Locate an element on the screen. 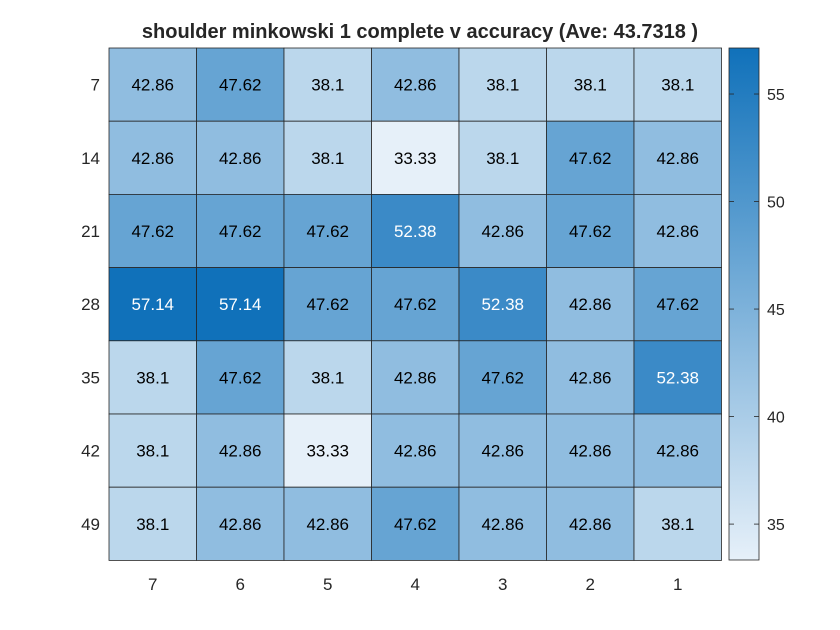 The height and width of the screenshot is (630, 840). x-axis-ticks: 7 6 5 4 3 2 1 is located at coordinates (415, 584).